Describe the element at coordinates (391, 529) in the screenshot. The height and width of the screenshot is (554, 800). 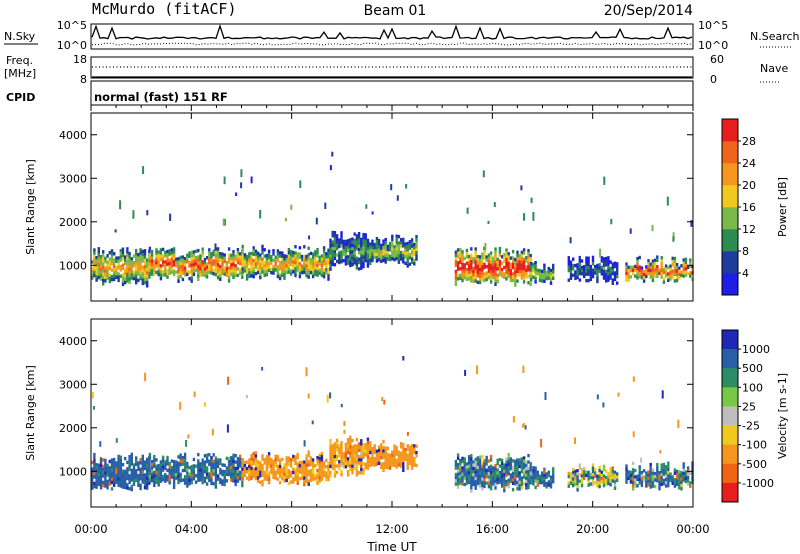
I see `x-tick-label: 12:00` at that location.